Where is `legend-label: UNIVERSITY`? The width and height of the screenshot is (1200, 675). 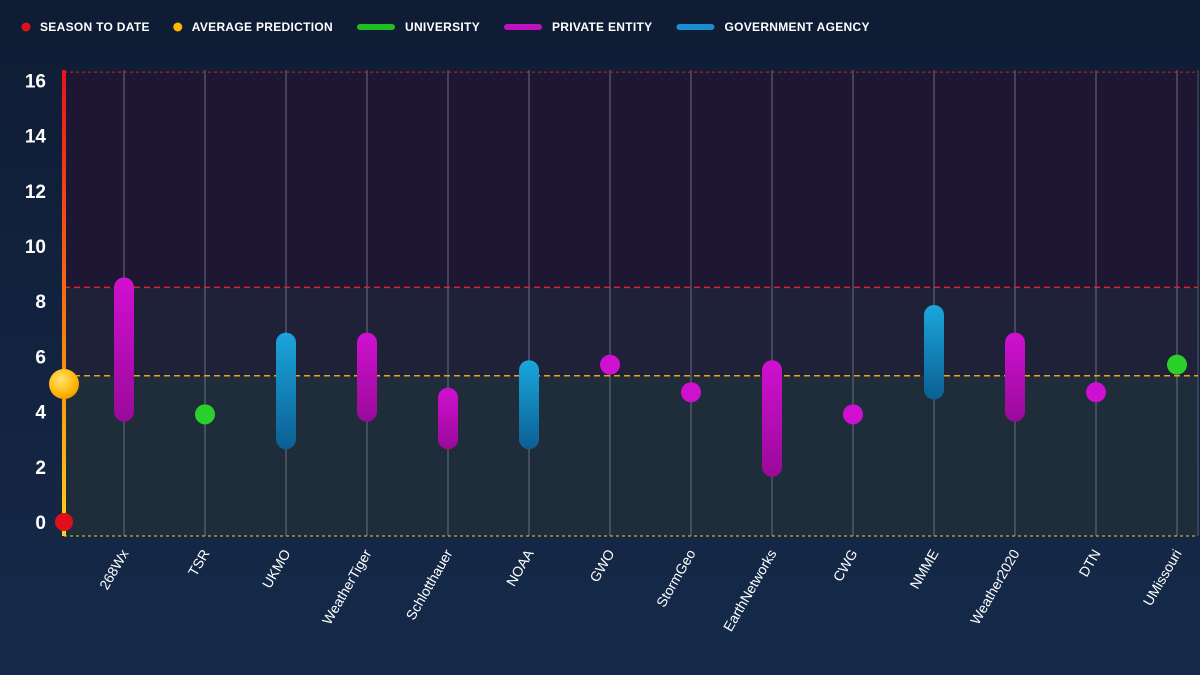 legend-label: UNIVERSITY is located at coordinates (442, 27).